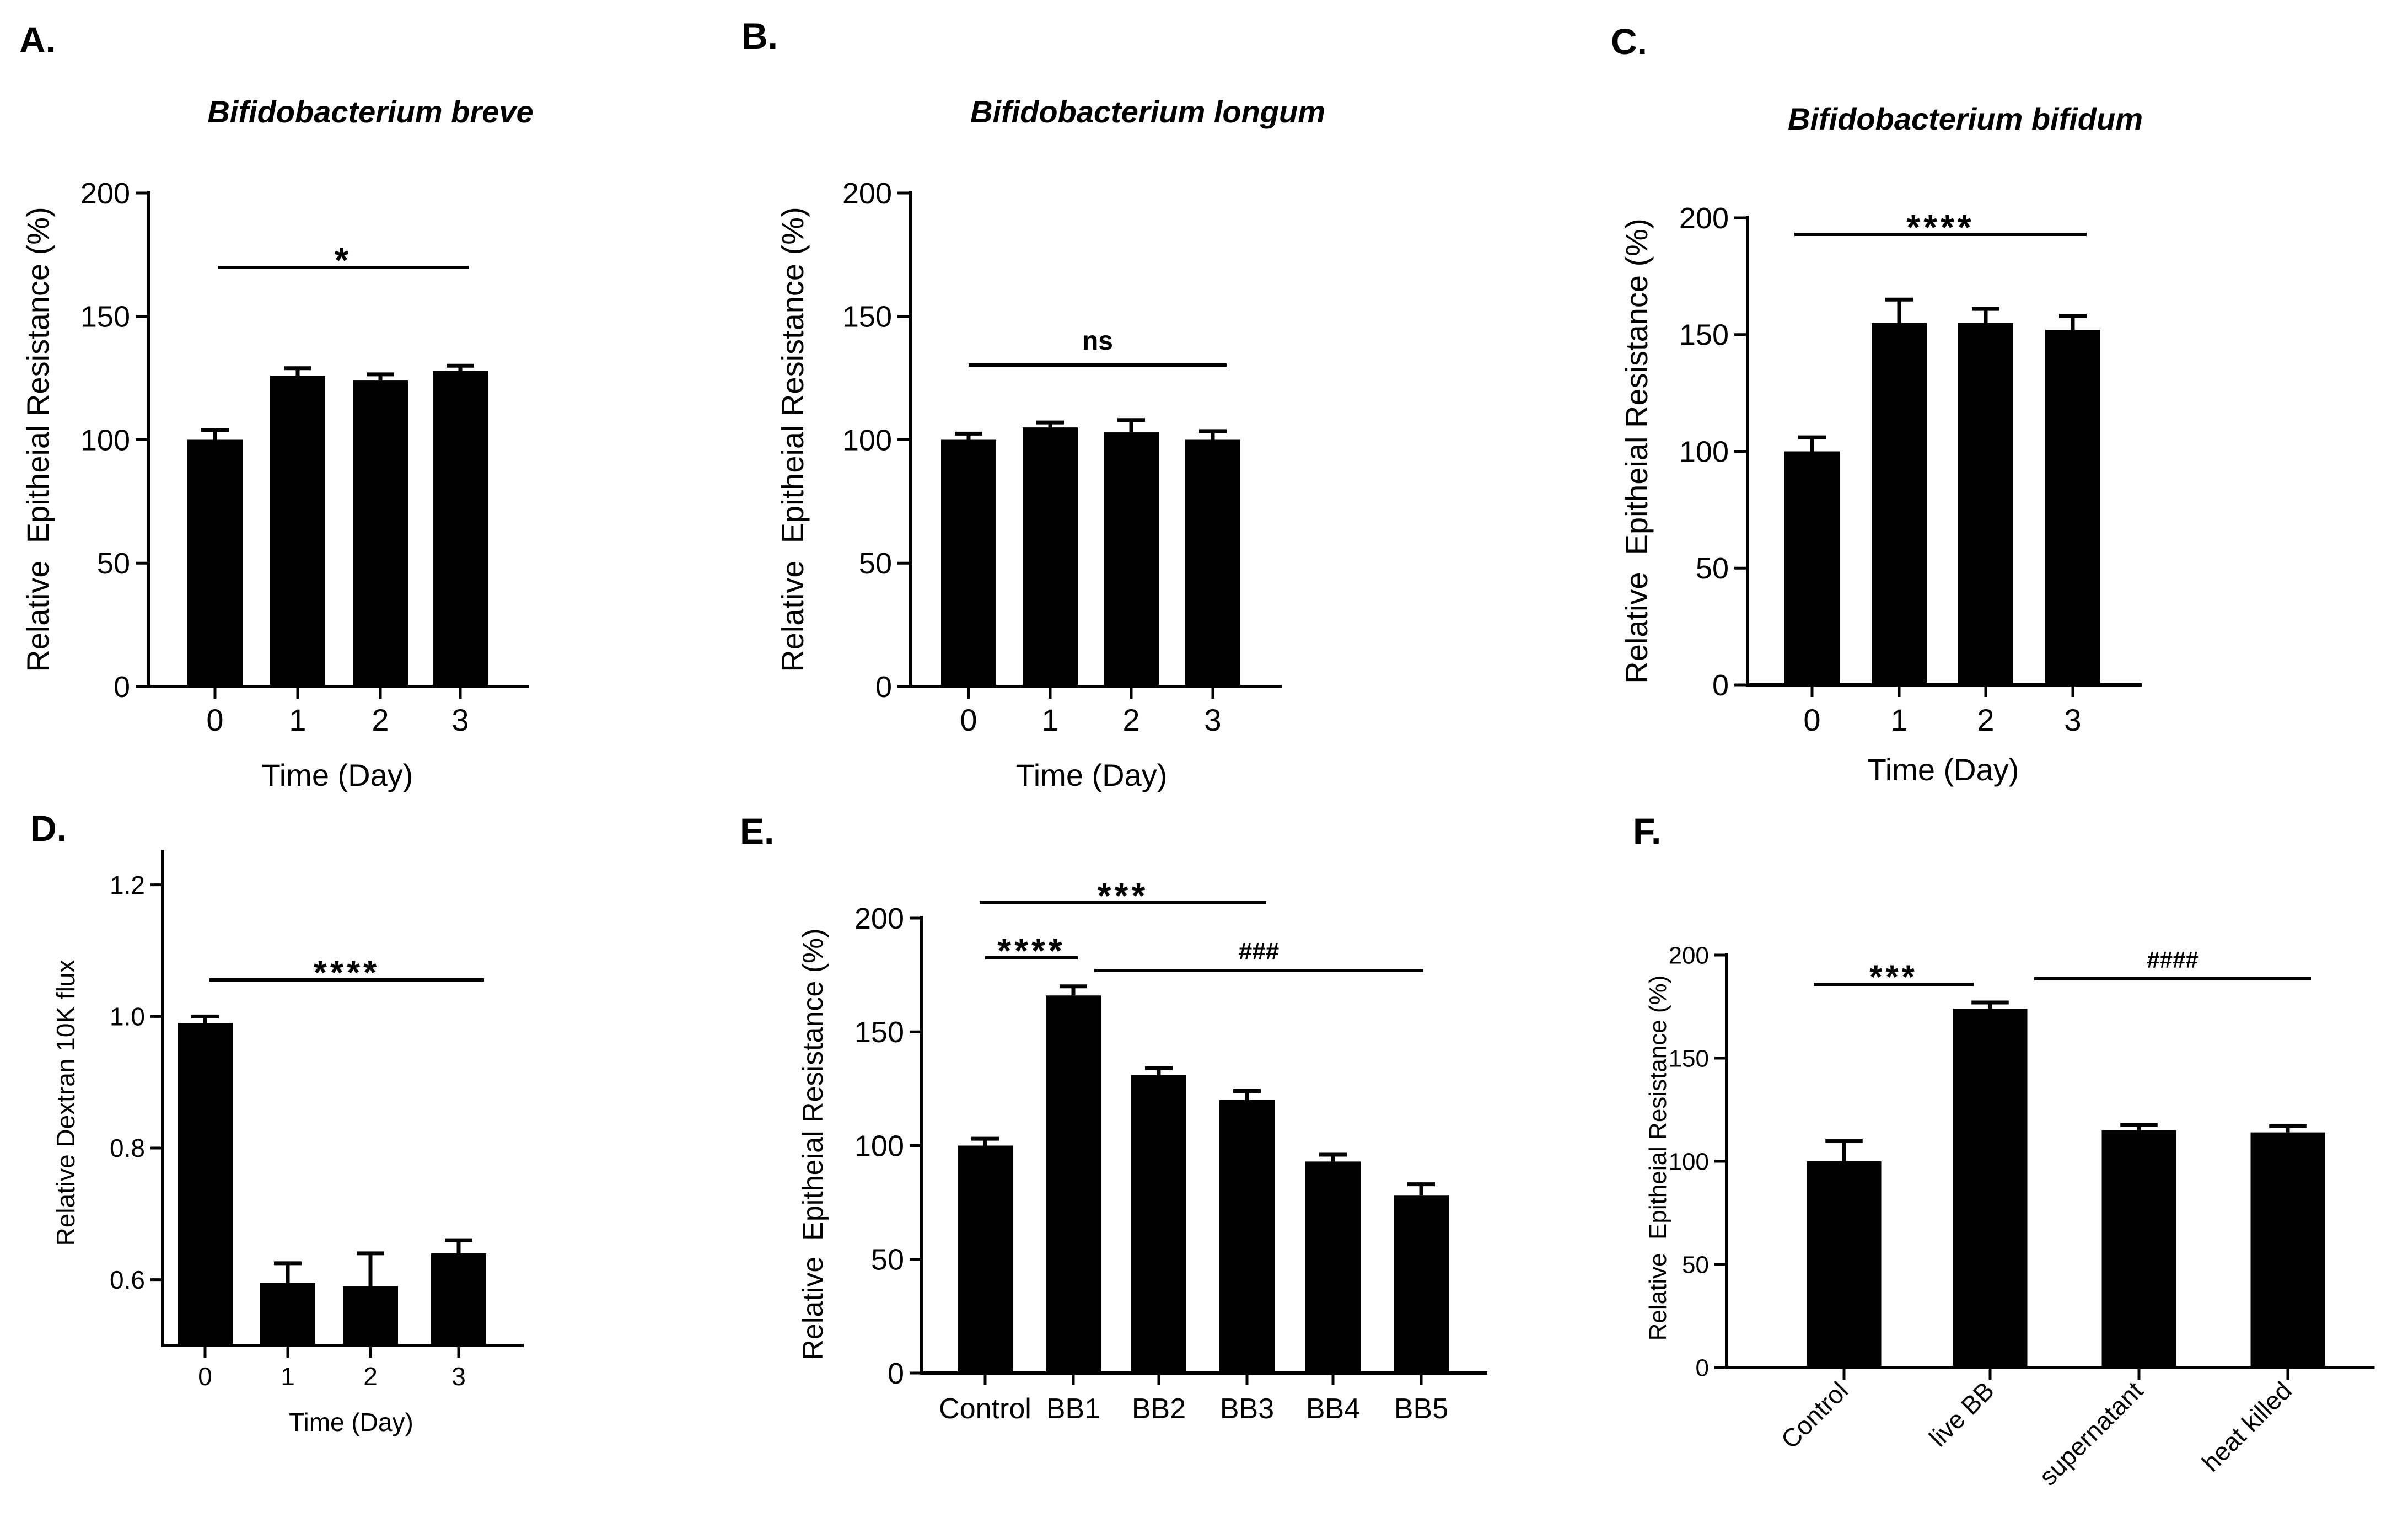  What do you see at coordinates (127, 1280) in the screenshot?
I see `y-tick-label-d-0: 0.6` at bounding box center [127, 1280].